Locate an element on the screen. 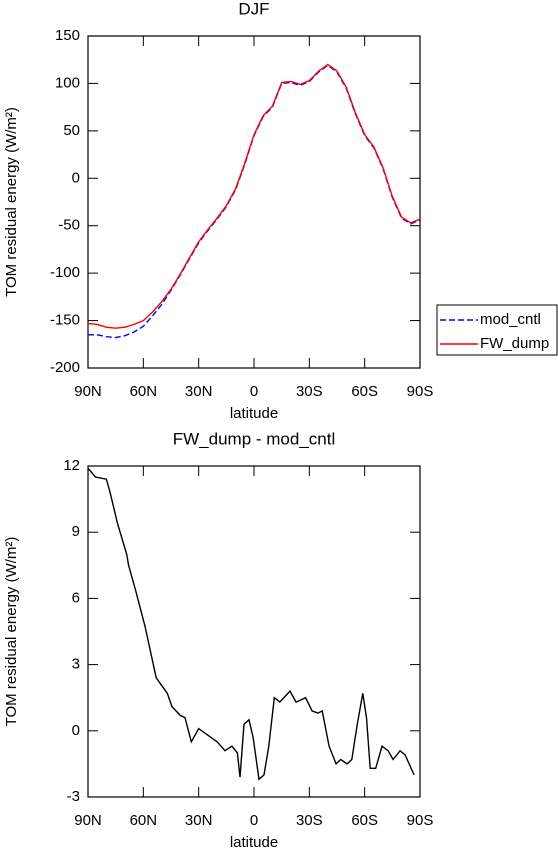 The image size is (558, 851). chart-title: FW_dump - mod_cntl is located at coordinates (254, 438).